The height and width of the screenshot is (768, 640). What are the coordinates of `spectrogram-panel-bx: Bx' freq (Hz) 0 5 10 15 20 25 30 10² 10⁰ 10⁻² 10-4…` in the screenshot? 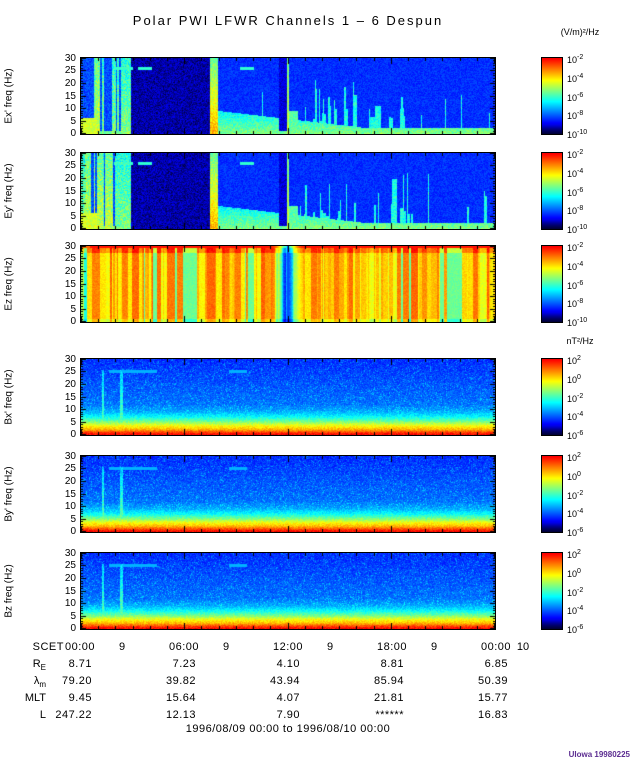 It's located at (320, 397).